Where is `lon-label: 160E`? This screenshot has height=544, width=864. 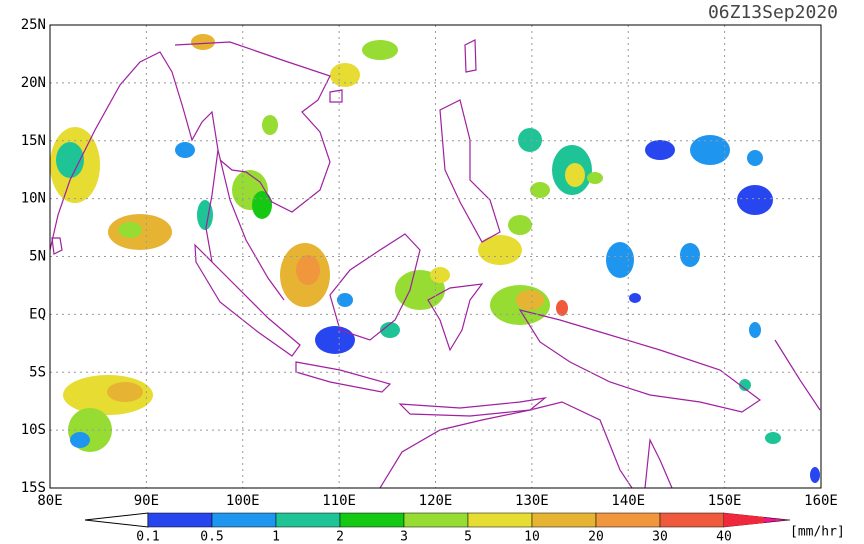
lon-label: 160E is located at coordinates (821, 501).